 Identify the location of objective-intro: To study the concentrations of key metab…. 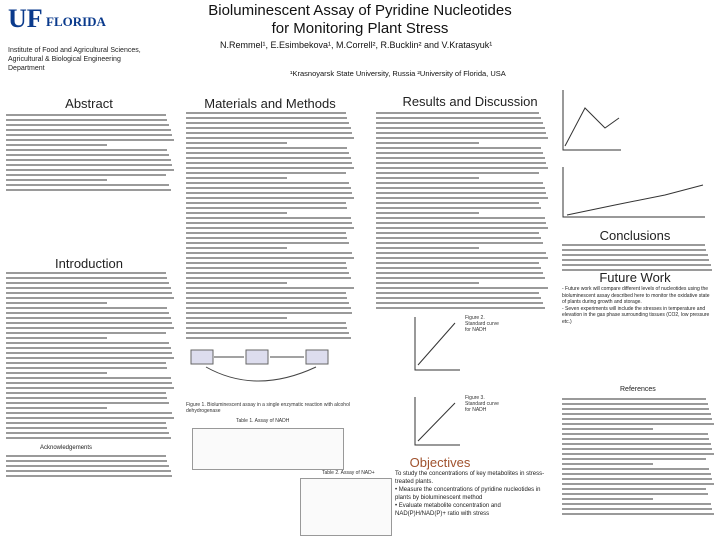
(470, 478).